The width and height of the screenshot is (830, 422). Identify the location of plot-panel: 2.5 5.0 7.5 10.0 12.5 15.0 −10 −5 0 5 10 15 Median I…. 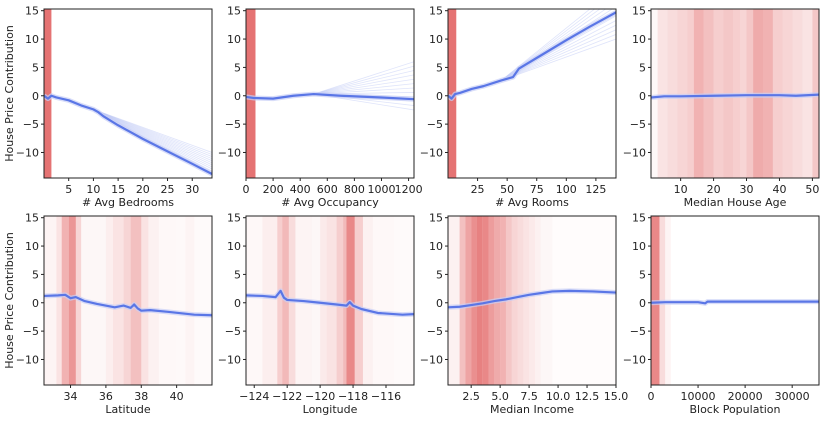
(524, 314).